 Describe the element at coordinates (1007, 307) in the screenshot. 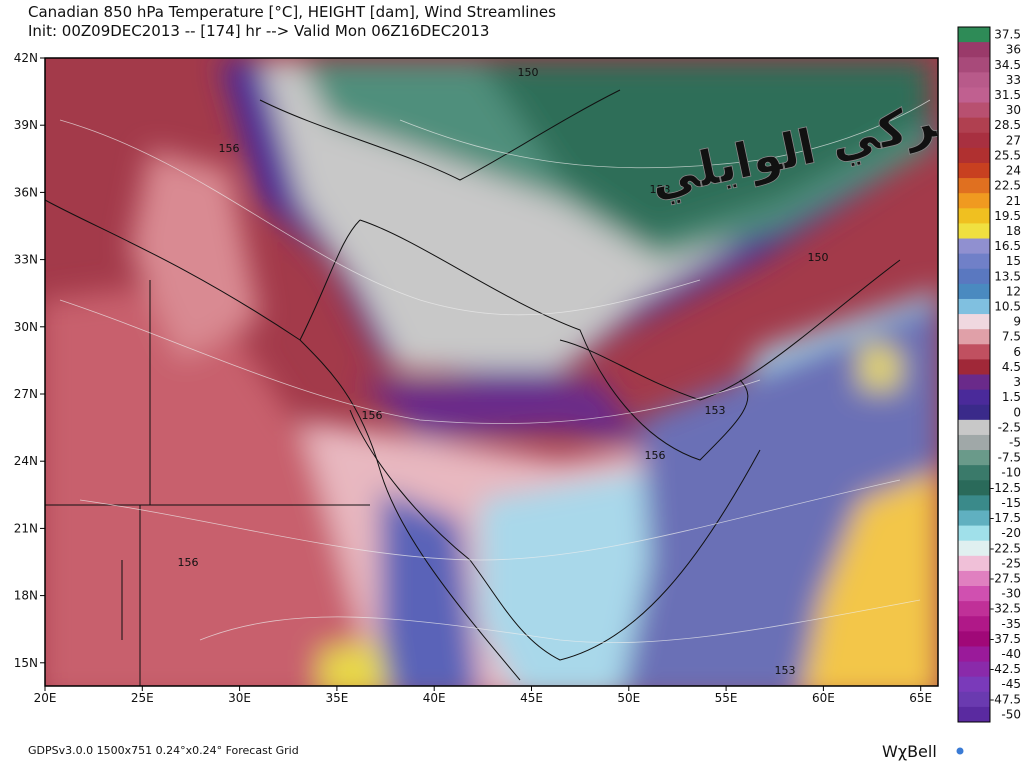

I see `colorbar-label: 10.5` at that location.